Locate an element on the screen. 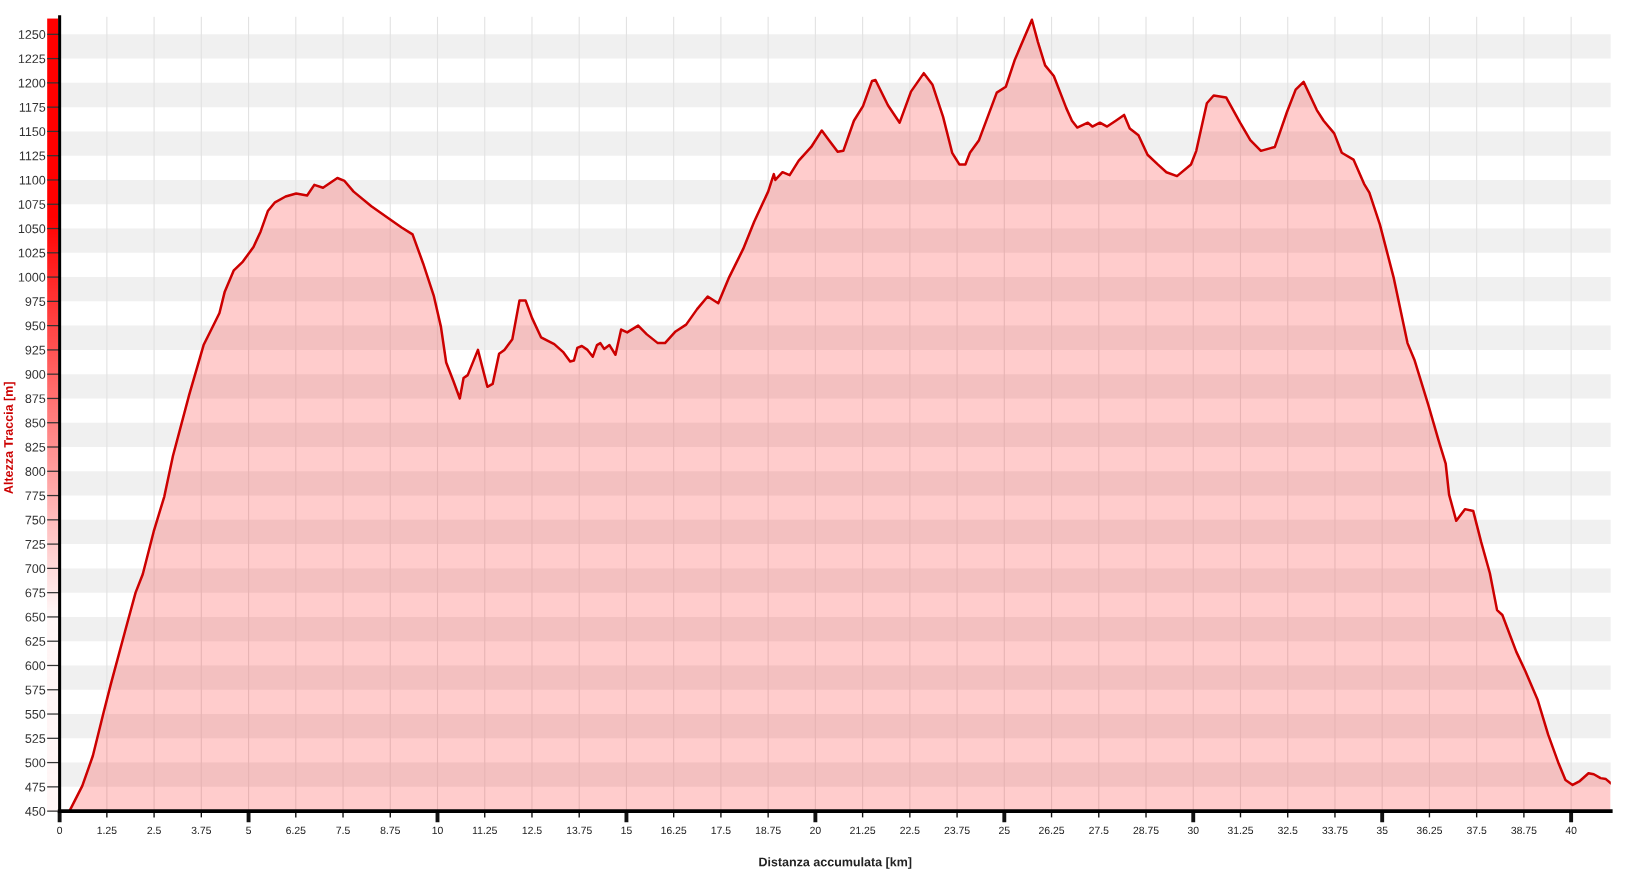 This screenshot has height=877, width=1638. x-tick-label: 1.25 is located at coordinates (107, 830).